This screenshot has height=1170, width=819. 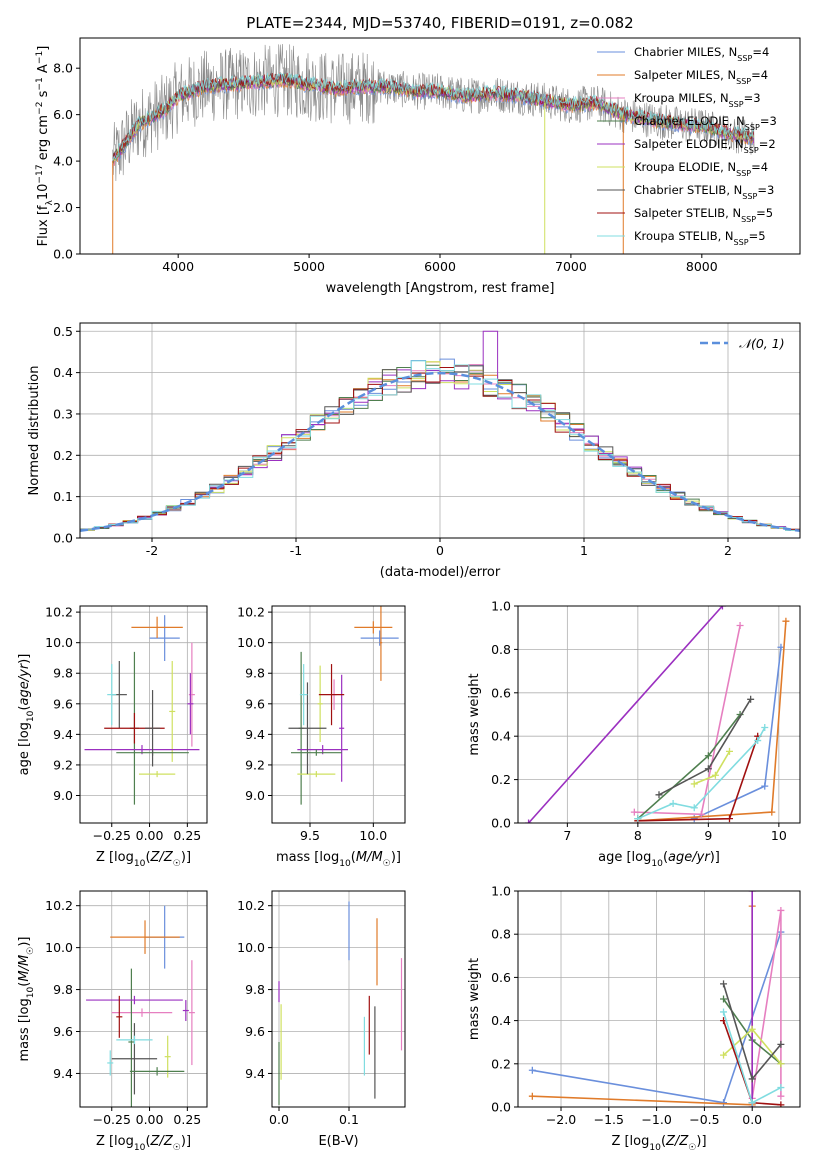 What do you see at coordinates (702, 266) in the screenshot?
I see `x-tick-label: 8000` at bounding box center [702, 266].